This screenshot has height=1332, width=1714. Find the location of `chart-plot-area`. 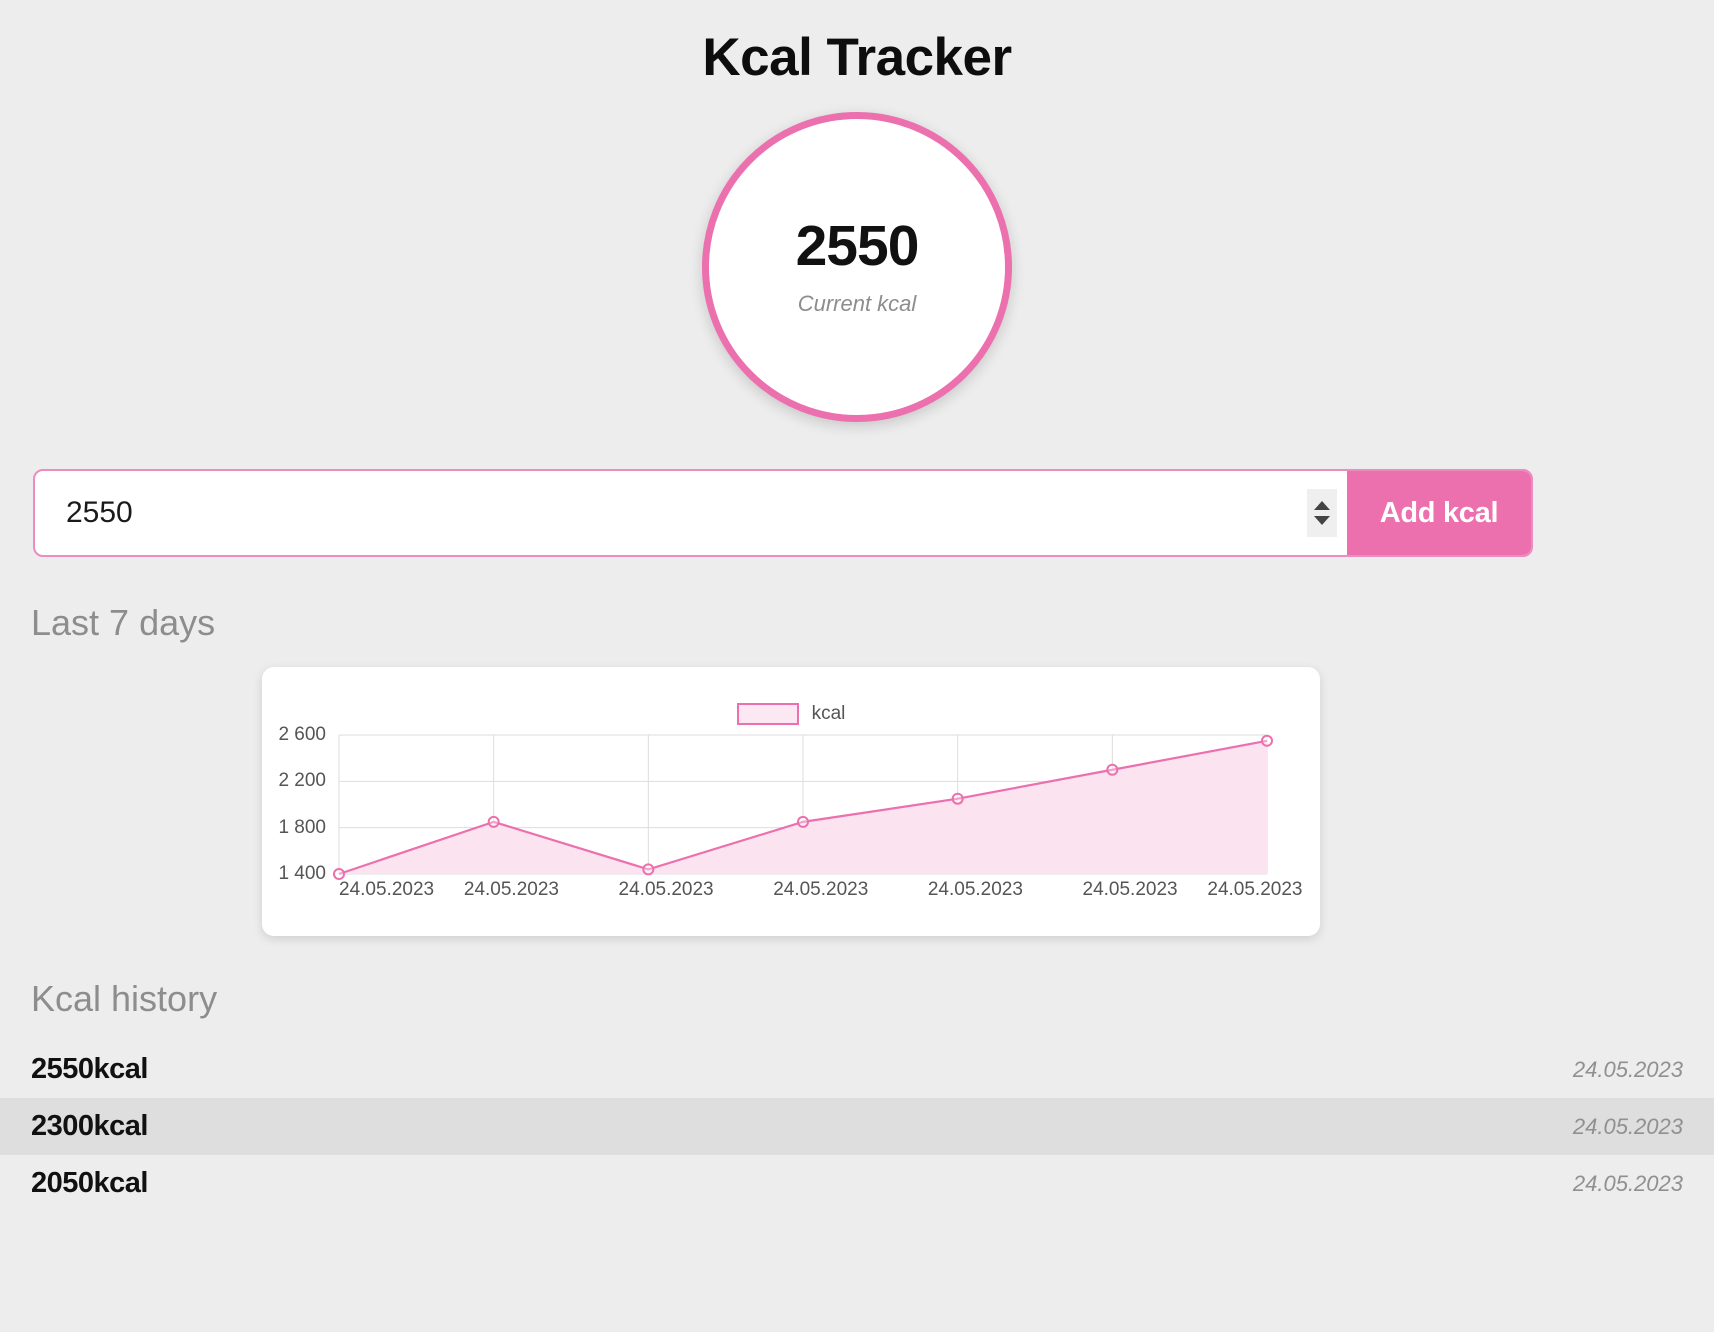

chart-plot-area is located at coordinates (803, 807).